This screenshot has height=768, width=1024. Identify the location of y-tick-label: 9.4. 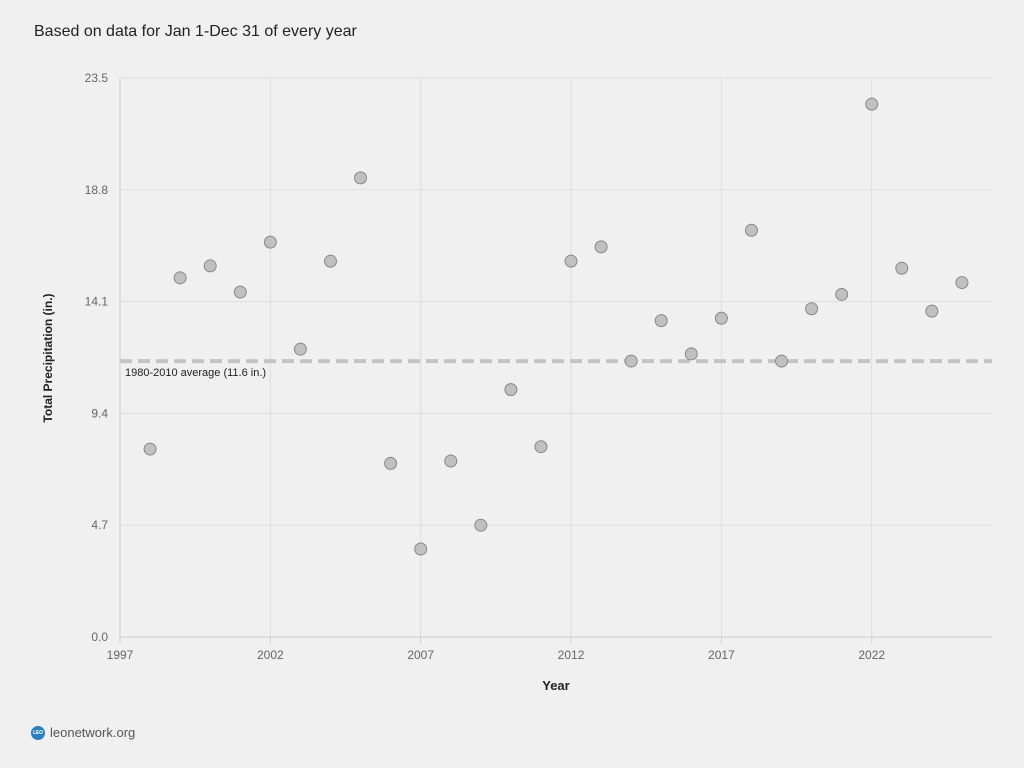
(99, 413).